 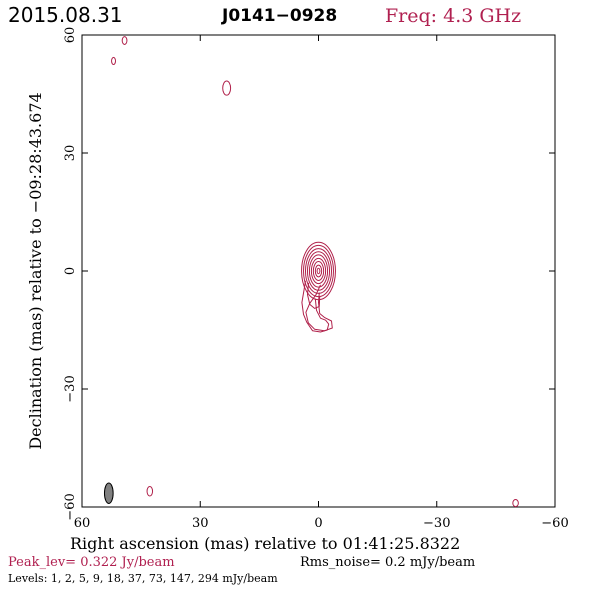 I want to click on y-tick-labels: −60 −30 0 30 60, so click(x=70, y=274).